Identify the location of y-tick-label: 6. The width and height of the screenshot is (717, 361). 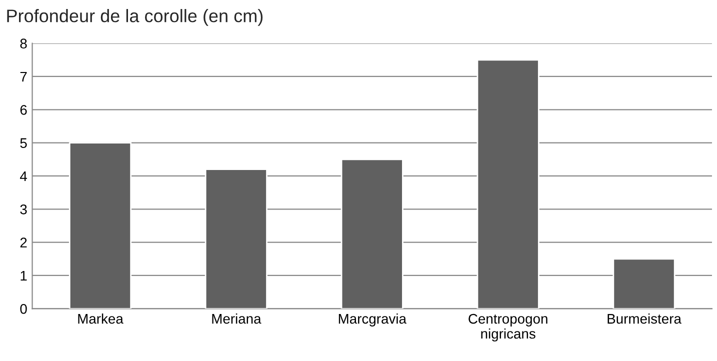
(23, 109).